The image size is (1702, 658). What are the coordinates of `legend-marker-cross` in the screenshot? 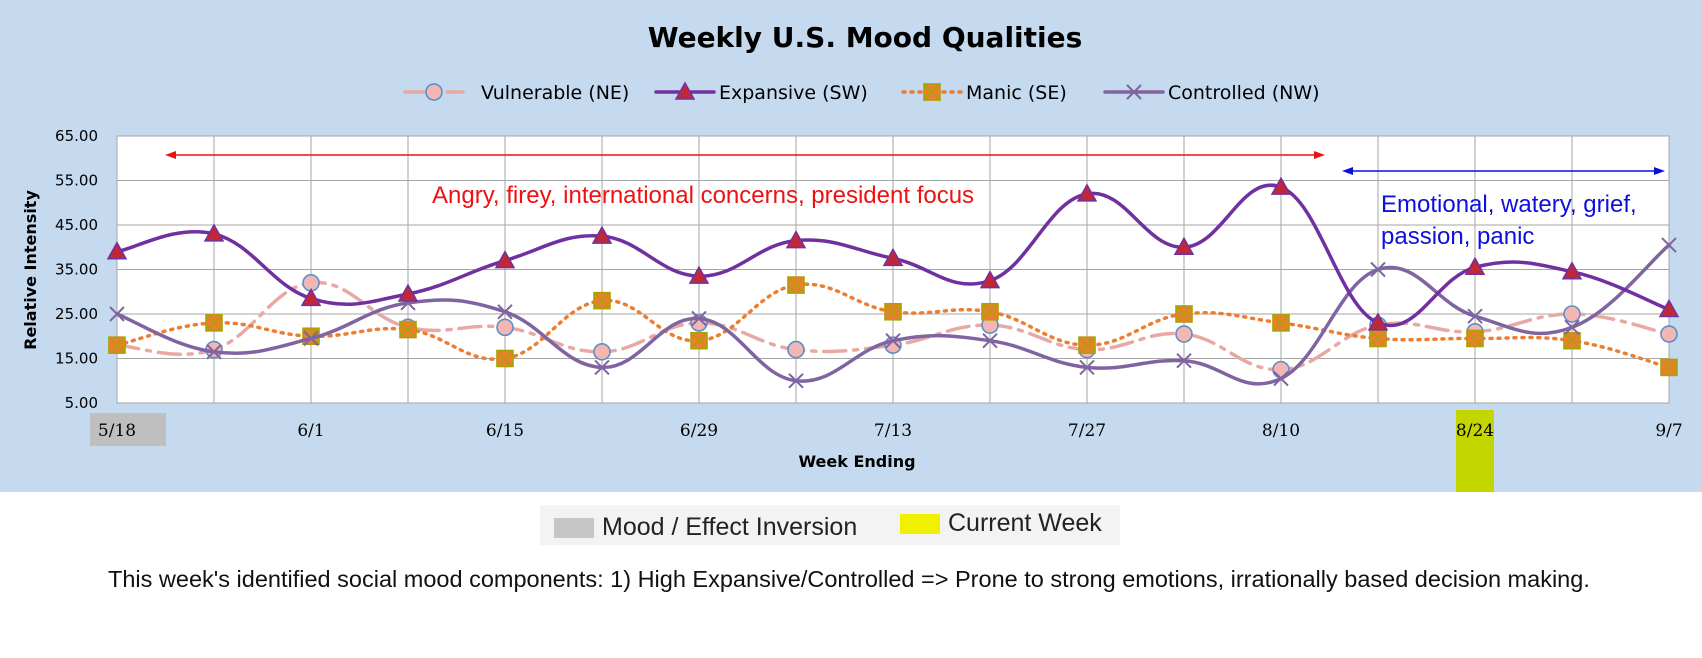 It's located at (932, 92).